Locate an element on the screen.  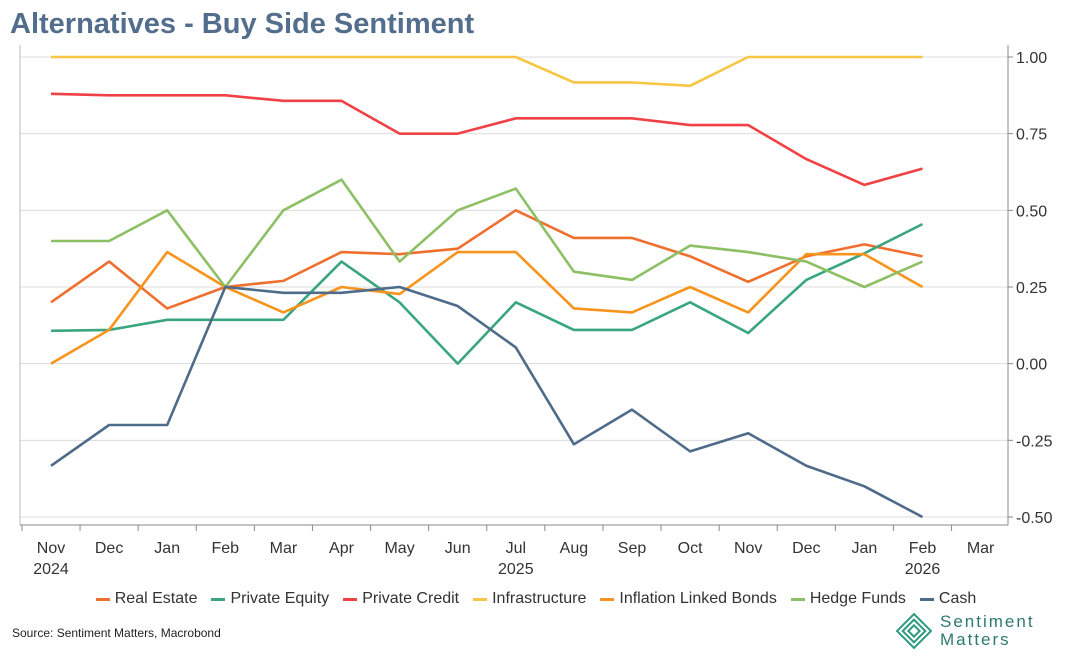
y-tick-label: 0.25 is located at coordinates (1031, 288).